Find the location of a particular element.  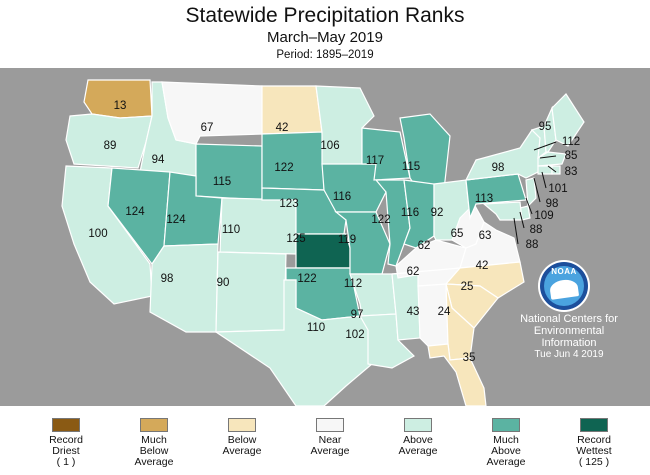

callout-rank: 83 is located at coordinates (571, 172).